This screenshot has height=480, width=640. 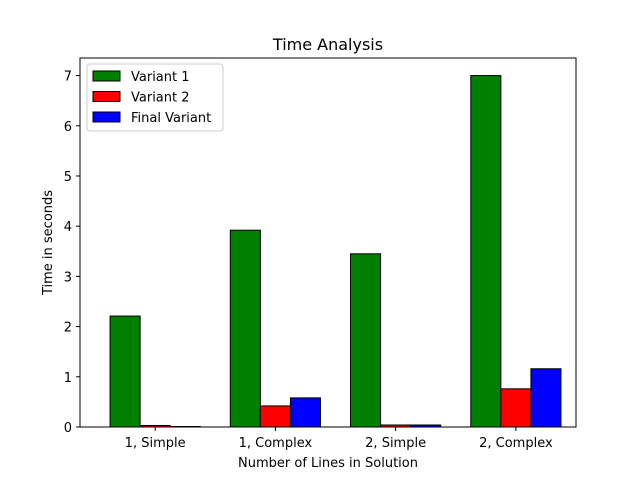 What do you see at coordinates (68, 277) in the screenshot?
I see `y-tick-label: 3` at bounding box center [68, 277].